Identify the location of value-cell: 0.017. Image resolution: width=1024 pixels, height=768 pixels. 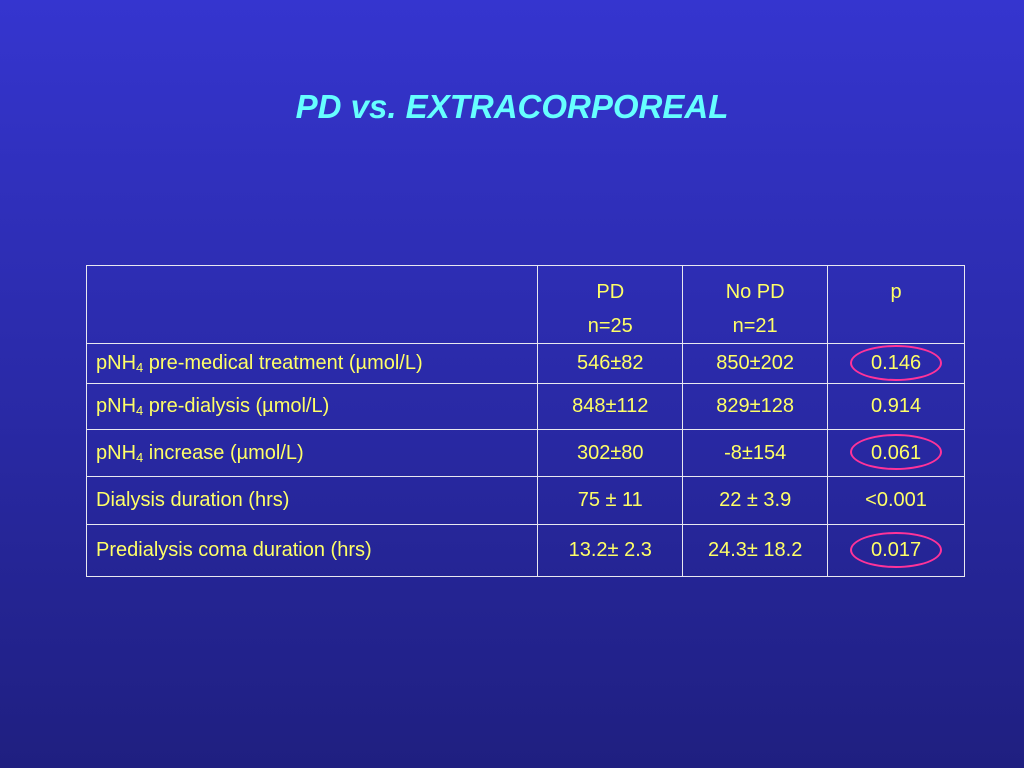
(896, 550).